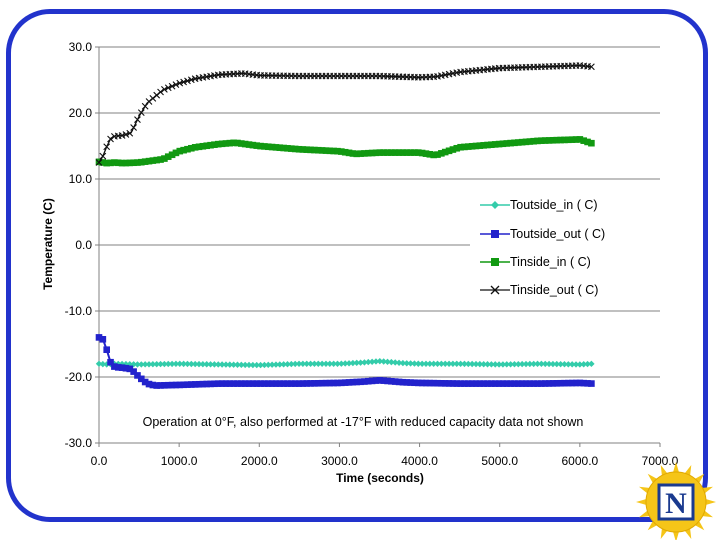 The height and width of the screenshot is (540, 720). Describe the element at coordinates (48, 244) in the screenshot. I see `y-axis-title: Temperature (C)` at that location.